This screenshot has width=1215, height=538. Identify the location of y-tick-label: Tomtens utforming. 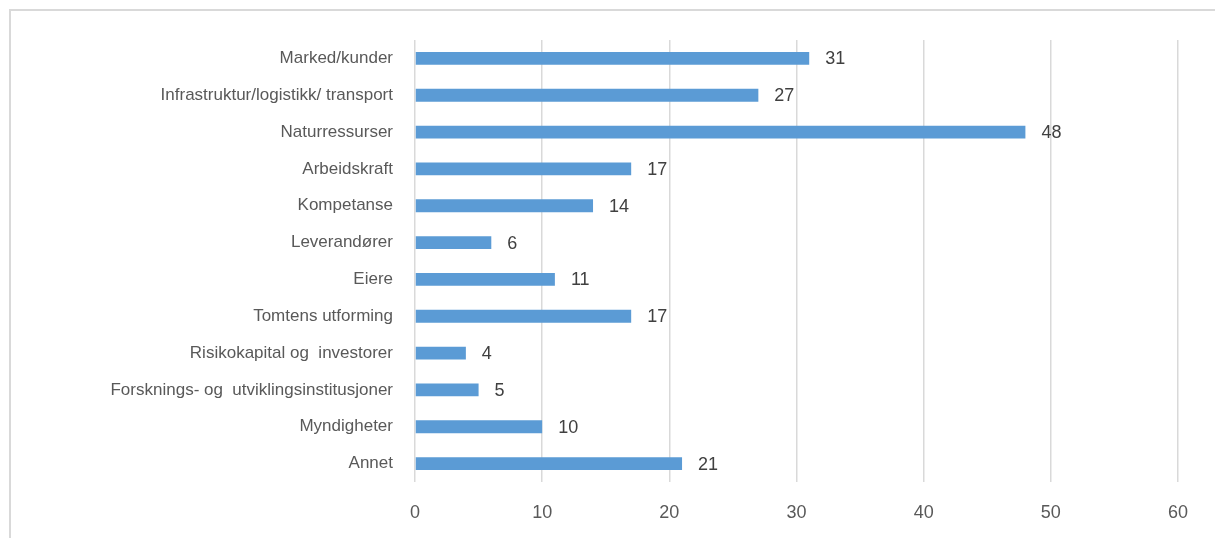
(323, 315).